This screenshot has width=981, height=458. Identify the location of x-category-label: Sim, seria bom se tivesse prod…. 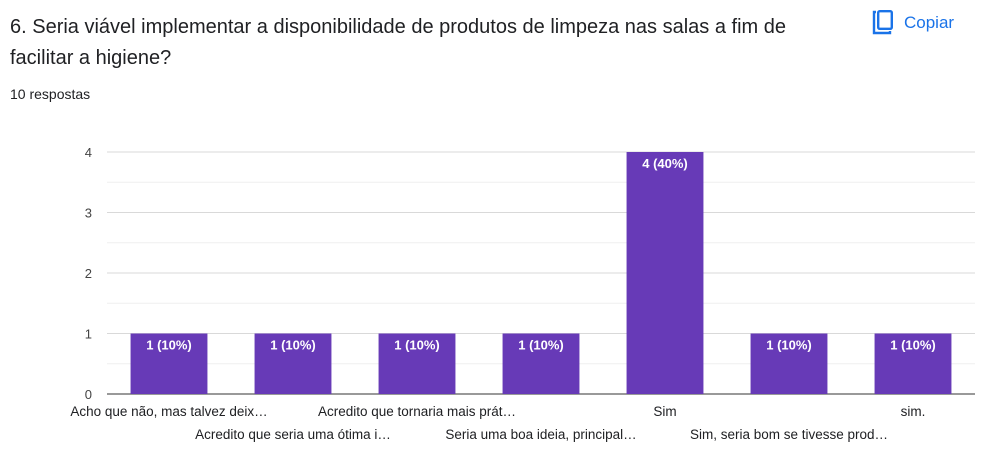
(789, 434).